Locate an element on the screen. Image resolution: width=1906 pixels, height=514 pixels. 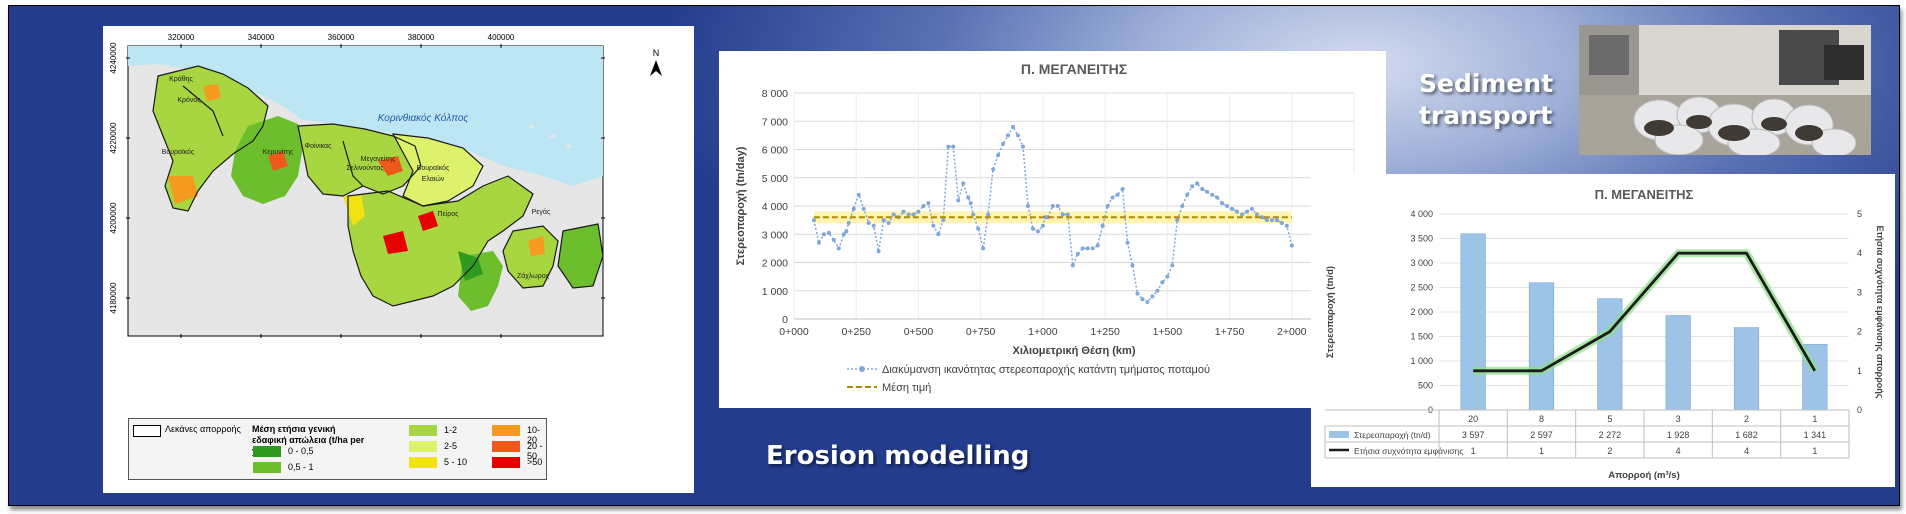
bar-chart-y-tick: 3 500 is located at coordinates (1421, 239).